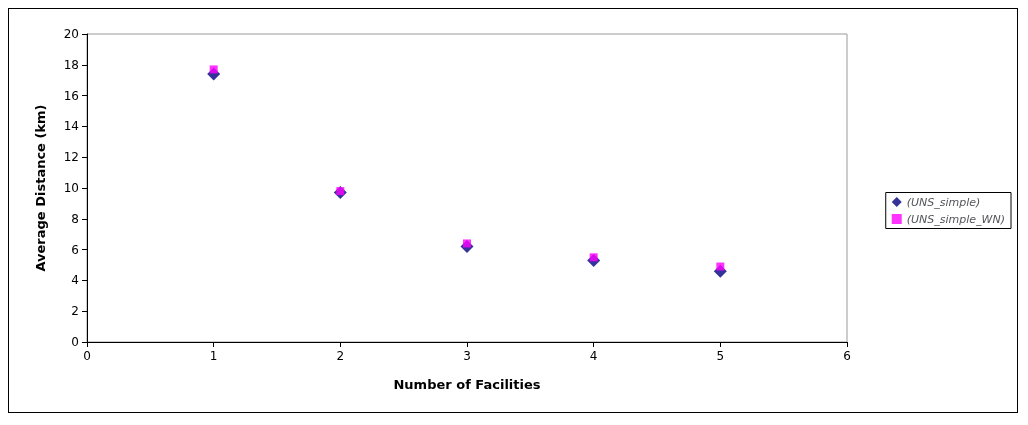  Describe the element at coordinates (467, 356) in the screenshot. I see `x-tick-label: 3` at that location.